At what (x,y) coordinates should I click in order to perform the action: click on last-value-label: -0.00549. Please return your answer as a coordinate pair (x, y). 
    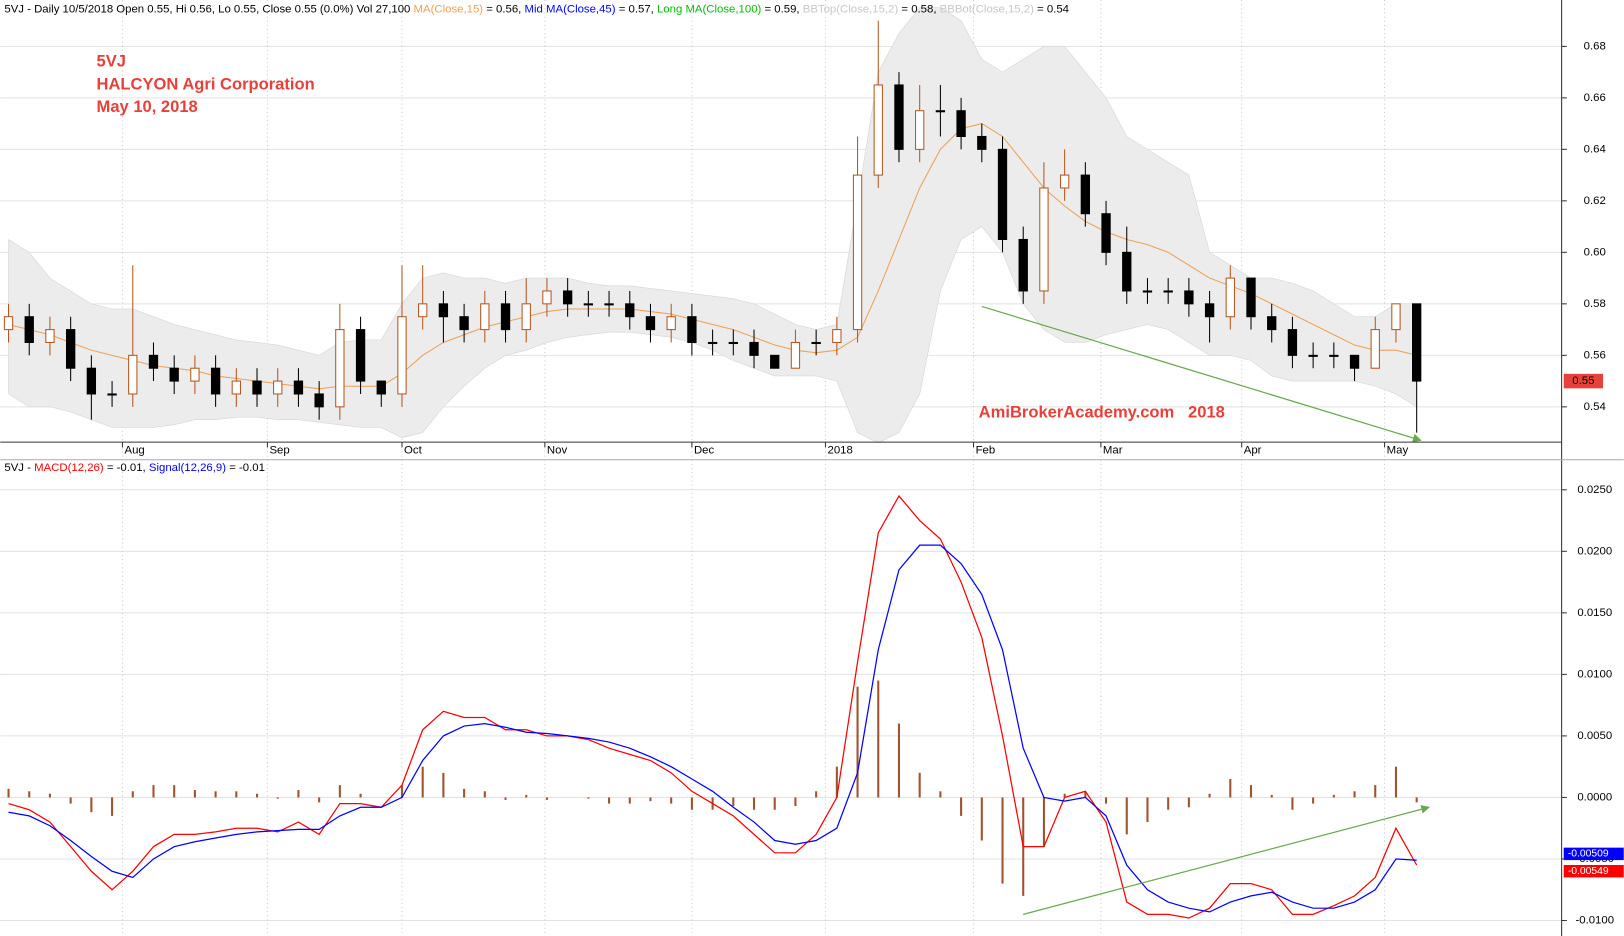
    Looking at the image, I should click on (1588, 871).